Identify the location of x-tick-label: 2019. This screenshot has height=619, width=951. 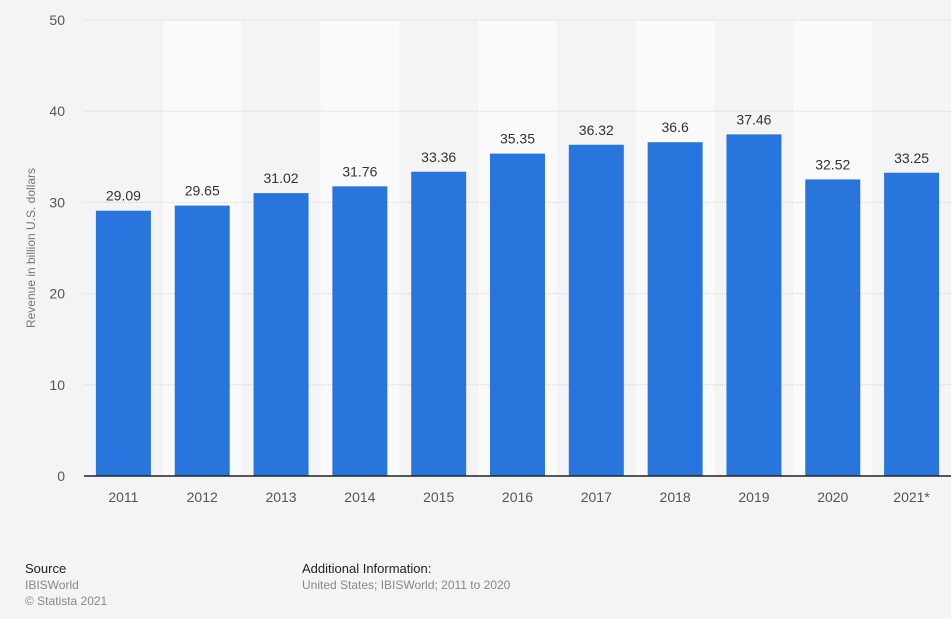
(753, 497).